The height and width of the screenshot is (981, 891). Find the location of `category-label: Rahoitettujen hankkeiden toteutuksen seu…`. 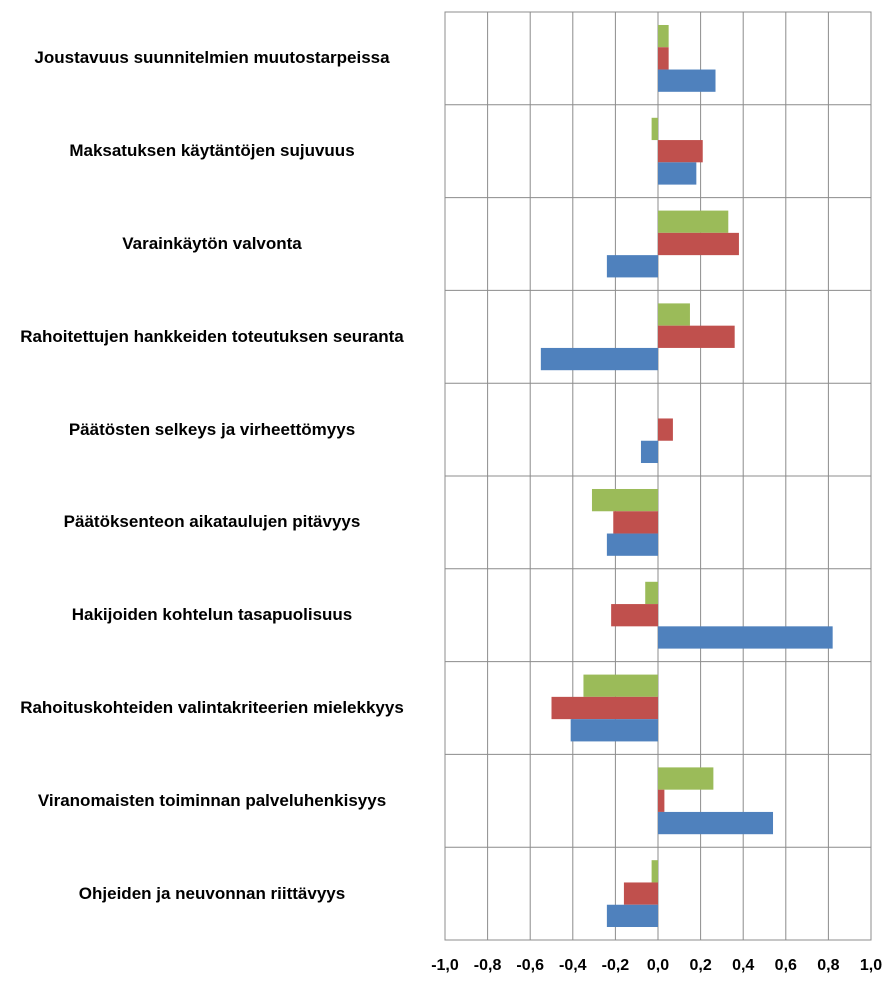

category-label: Rahoitettujen hankkeiden toteutuksen seu… is located at coordinates (212, 336).